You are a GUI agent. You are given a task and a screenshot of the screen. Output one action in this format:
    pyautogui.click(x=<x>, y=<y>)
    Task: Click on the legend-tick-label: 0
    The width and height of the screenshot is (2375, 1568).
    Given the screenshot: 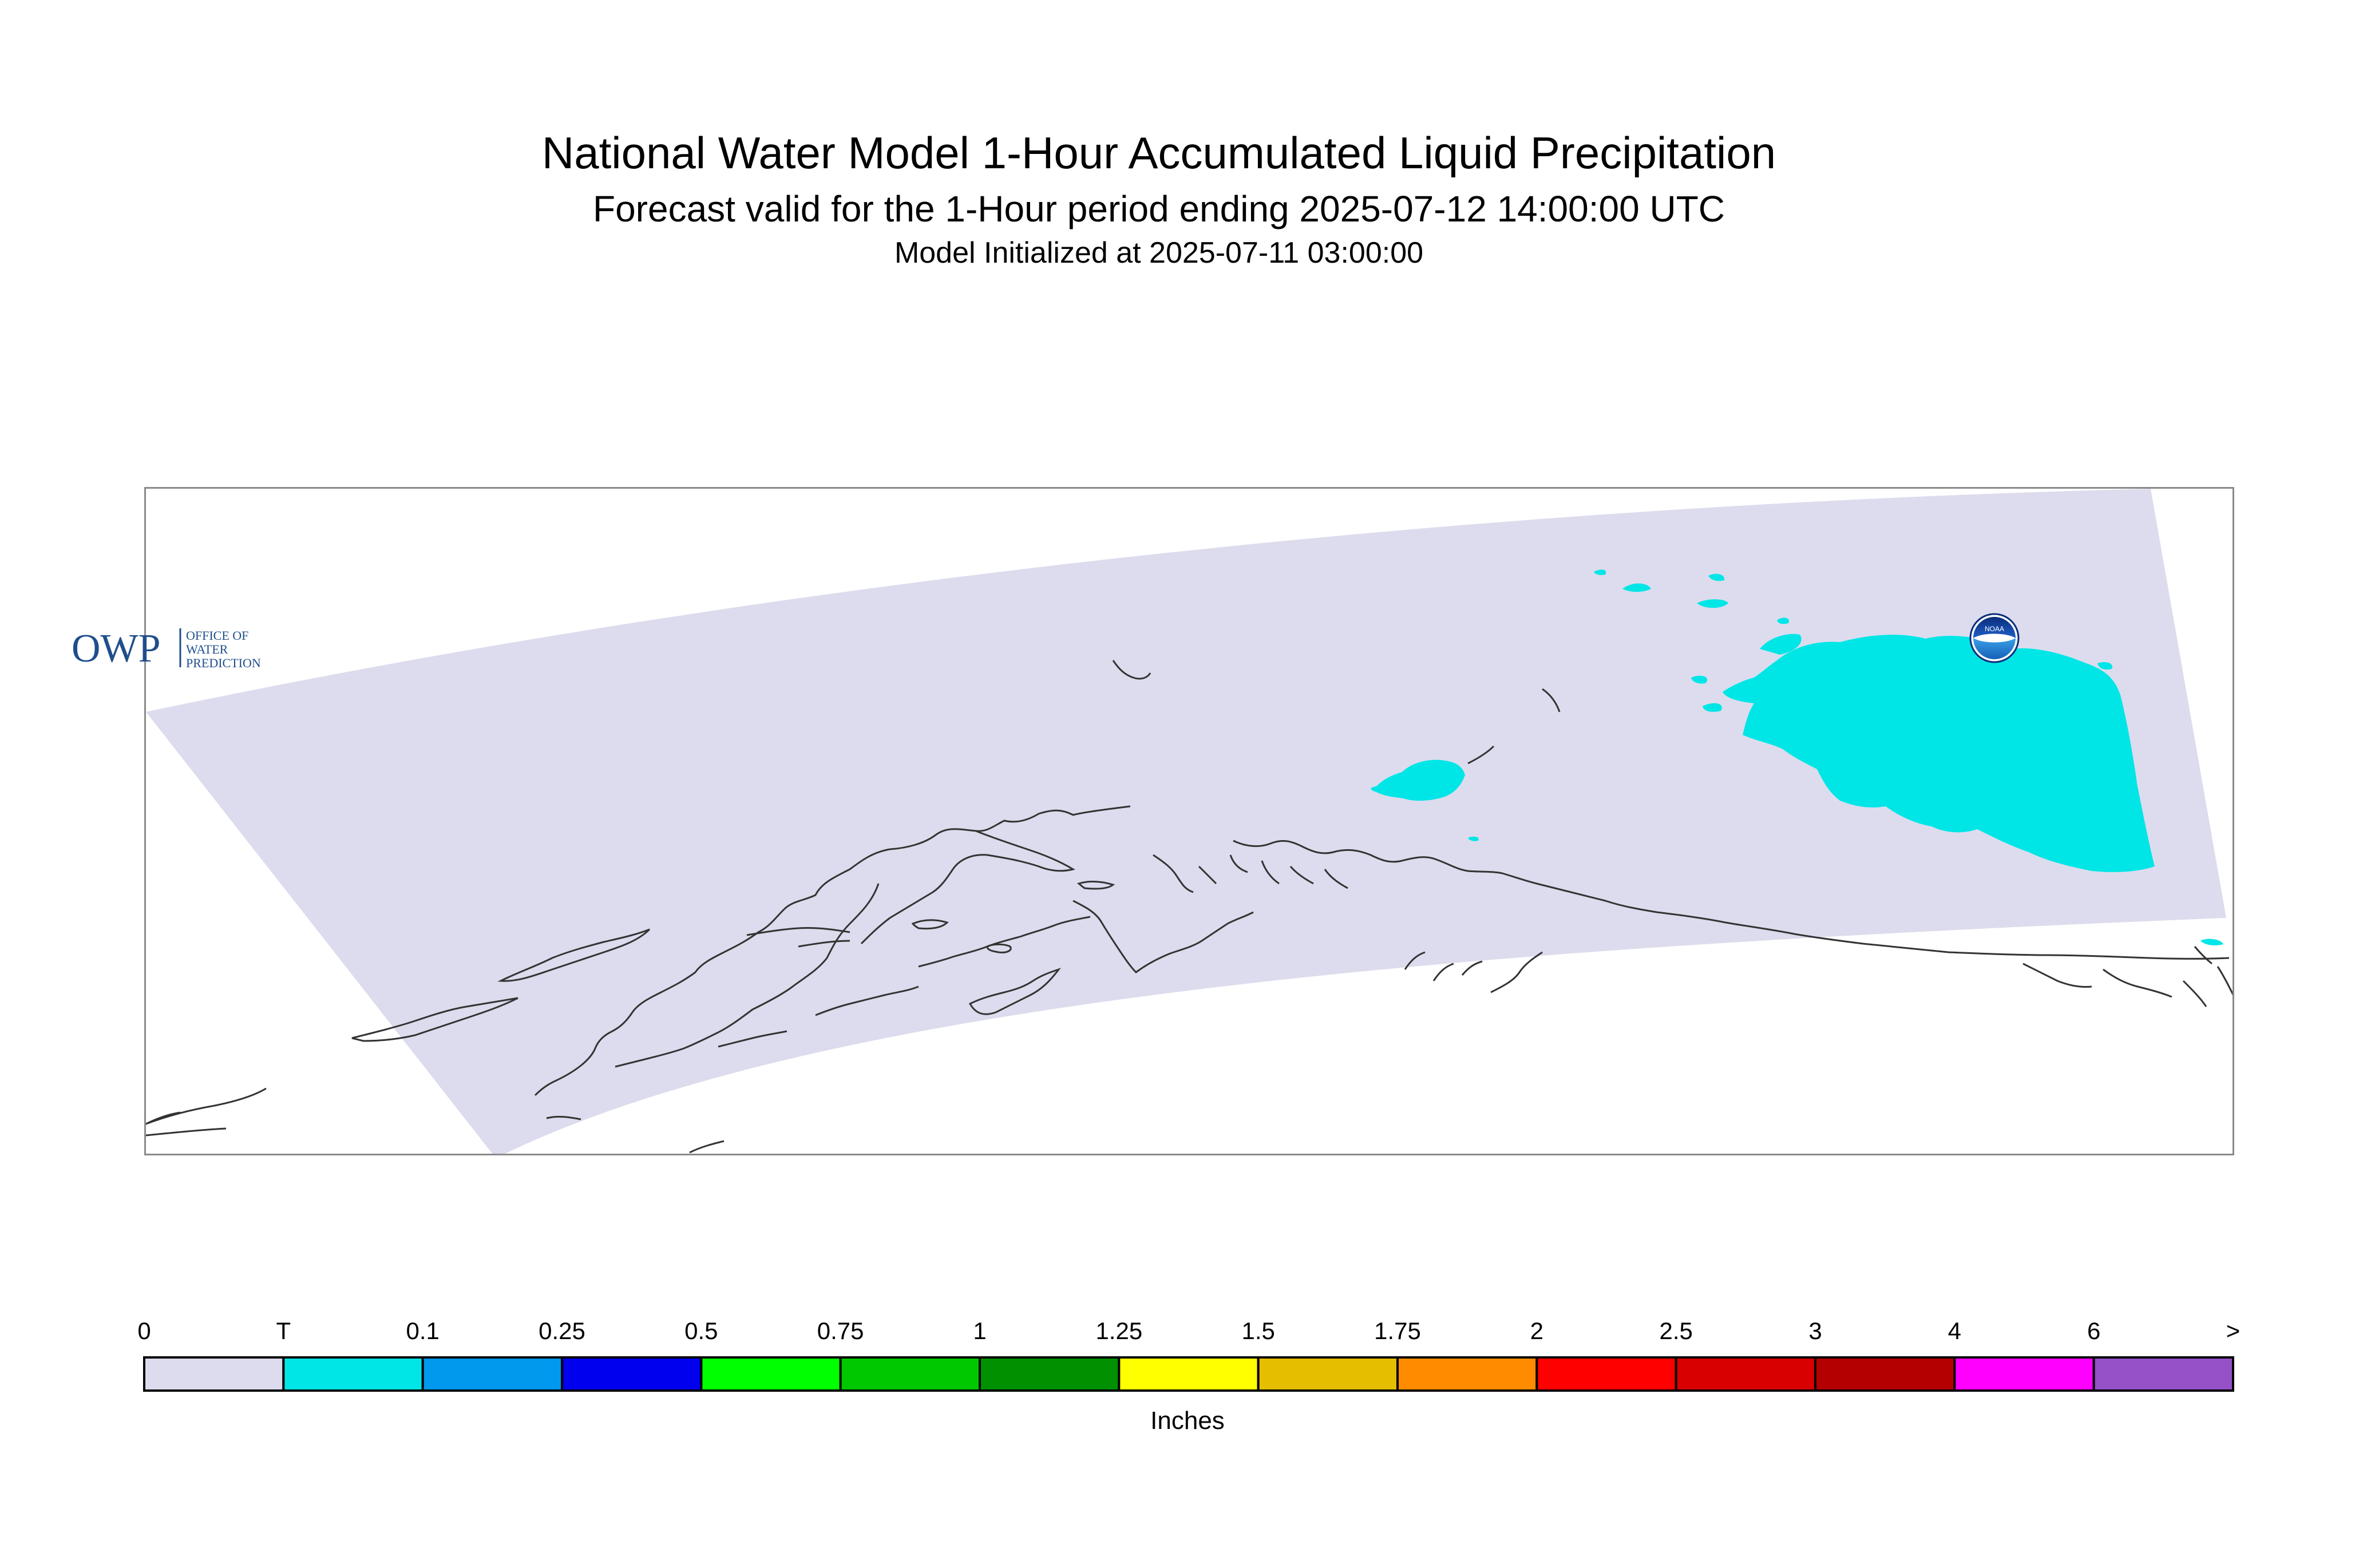 What is the action you would take?
    pyautogui.click(x=144, y=1330)
    